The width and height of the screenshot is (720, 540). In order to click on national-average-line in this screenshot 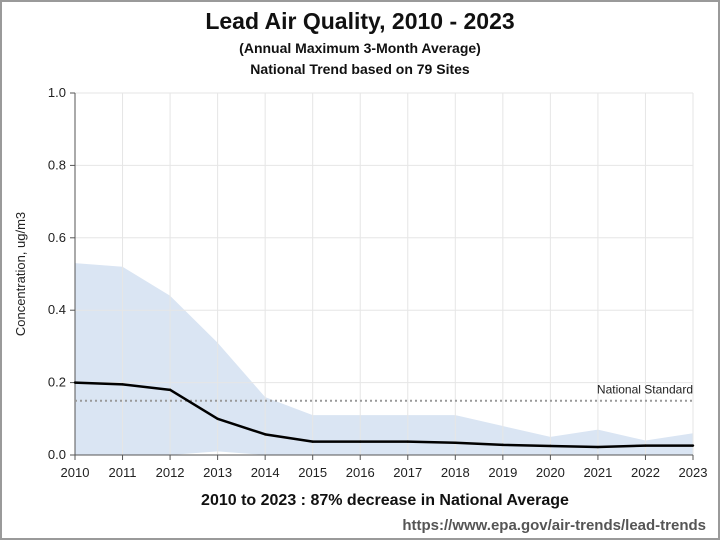, I will do `click(383, 415)`.